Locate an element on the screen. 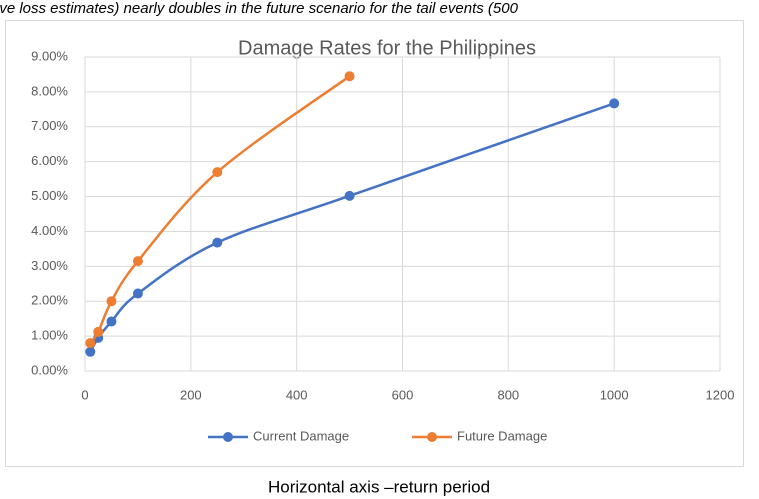 Image resolution: width=759 pixels, height=499 pixels. chart-title: Damage Rates for the Philippines is located at coordinates (387, 48).